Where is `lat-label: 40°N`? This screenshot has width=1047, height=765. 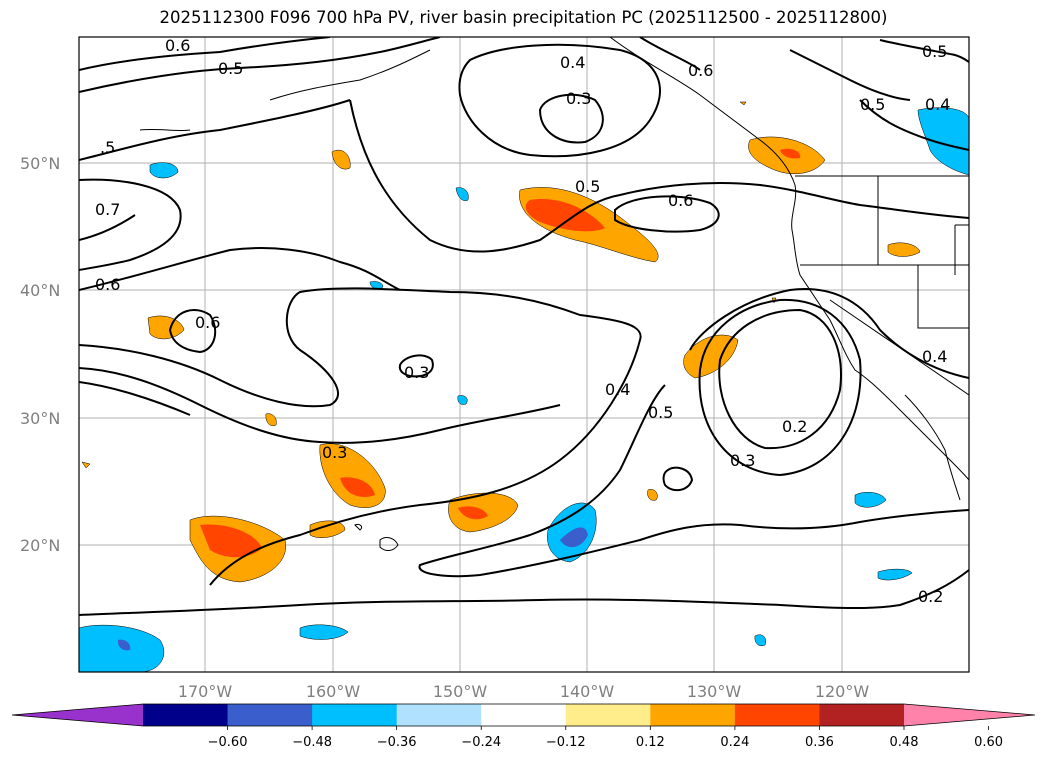 lat-label: 40°N is located at coordinates (40, 290).